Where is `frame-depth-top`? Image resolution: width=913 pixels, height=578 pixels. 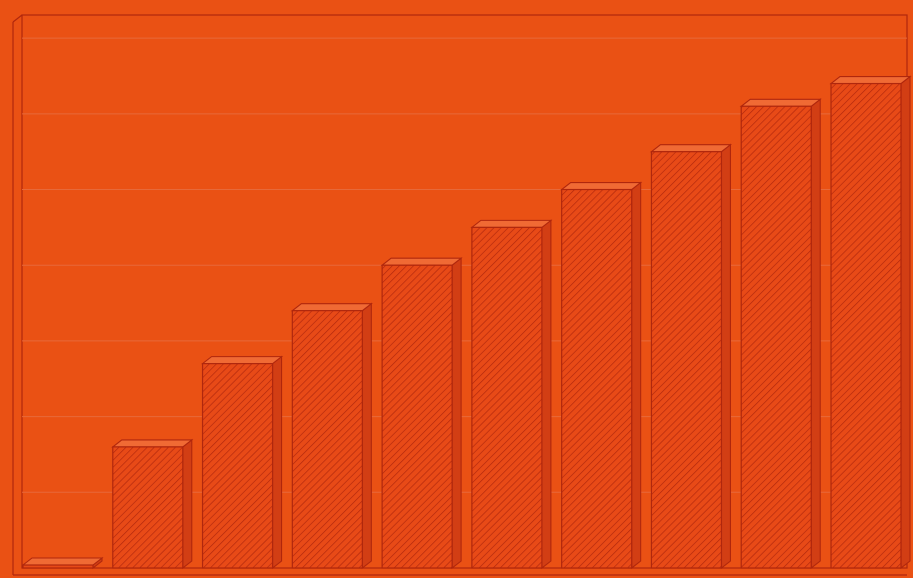 frame-depth-top is located at coordinates (17, 18).